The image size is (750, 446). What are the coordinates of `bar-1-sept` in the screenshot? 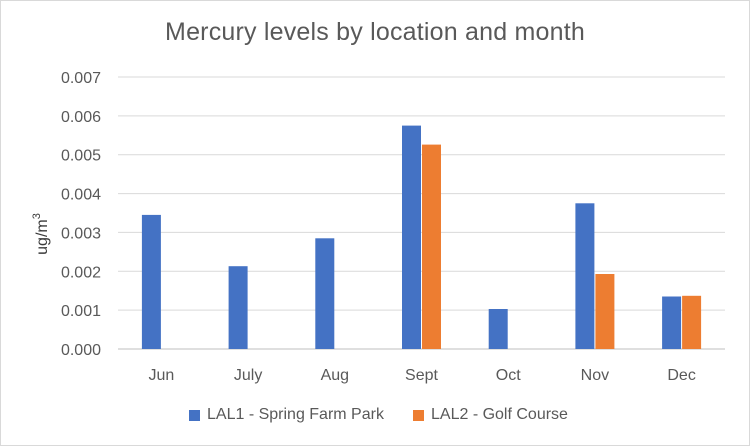 It's located at (411, 237).